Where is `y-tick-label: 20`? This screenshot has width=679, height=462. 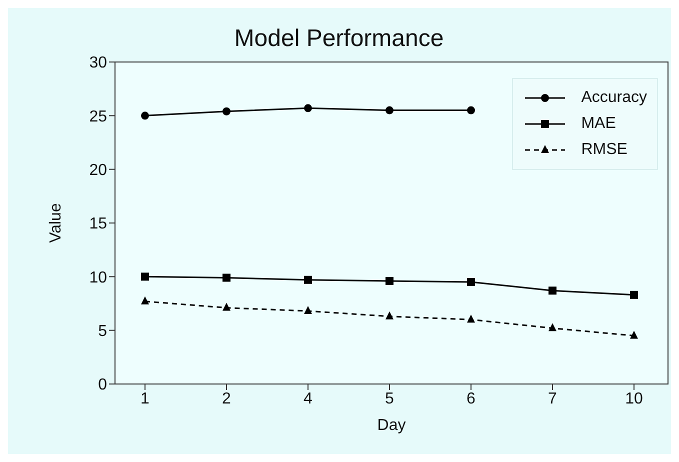 y-tick-label: 20 is located at coordinates (98, 171).